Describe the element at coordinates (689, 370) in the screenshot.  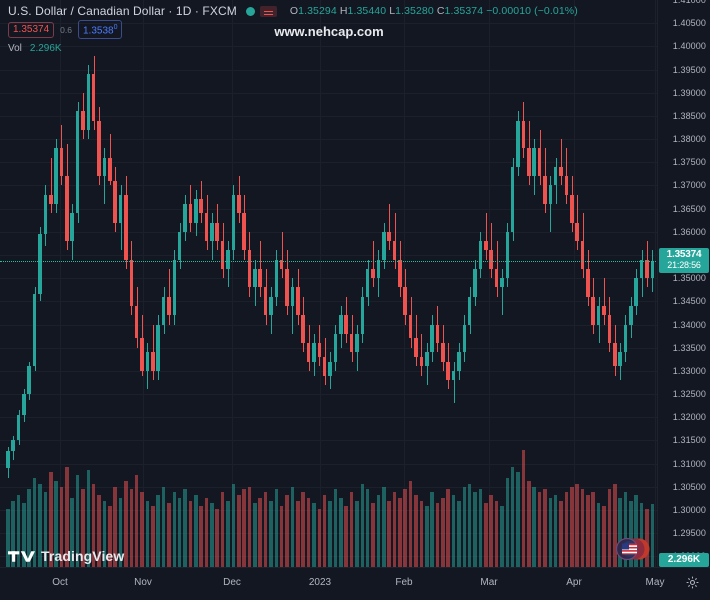
I see `price-tick-label: 1.33000` at that location.